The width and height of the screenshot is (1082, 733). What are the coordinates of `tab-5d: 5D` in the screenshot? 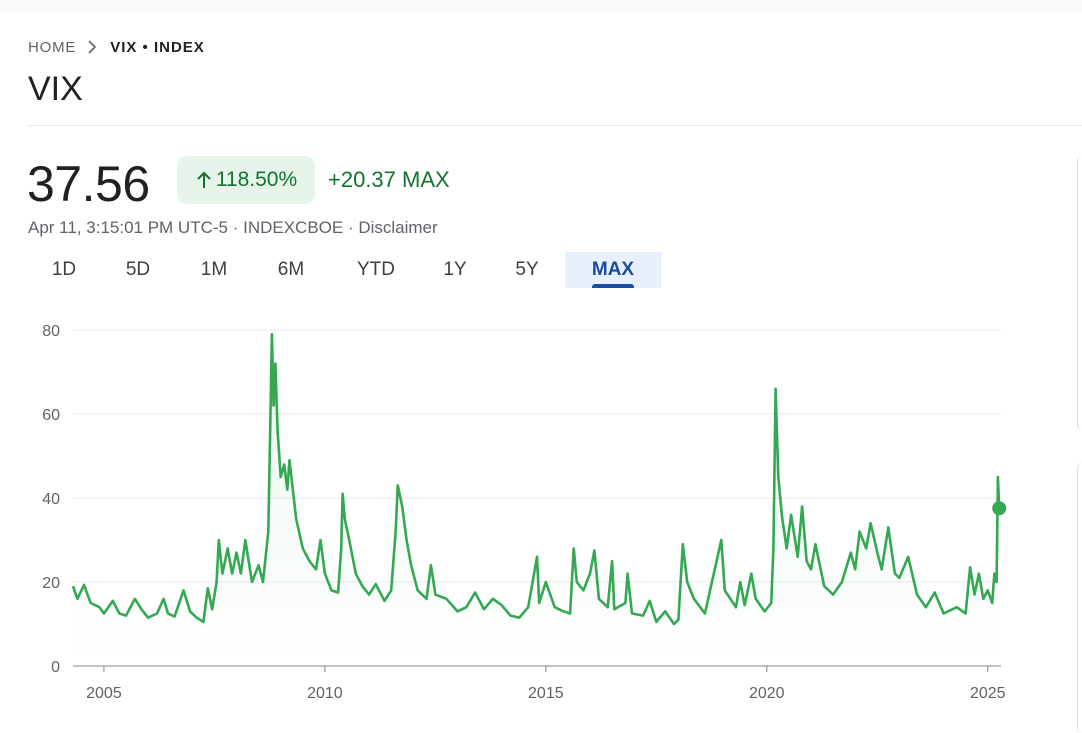 It's located at (138, 270).